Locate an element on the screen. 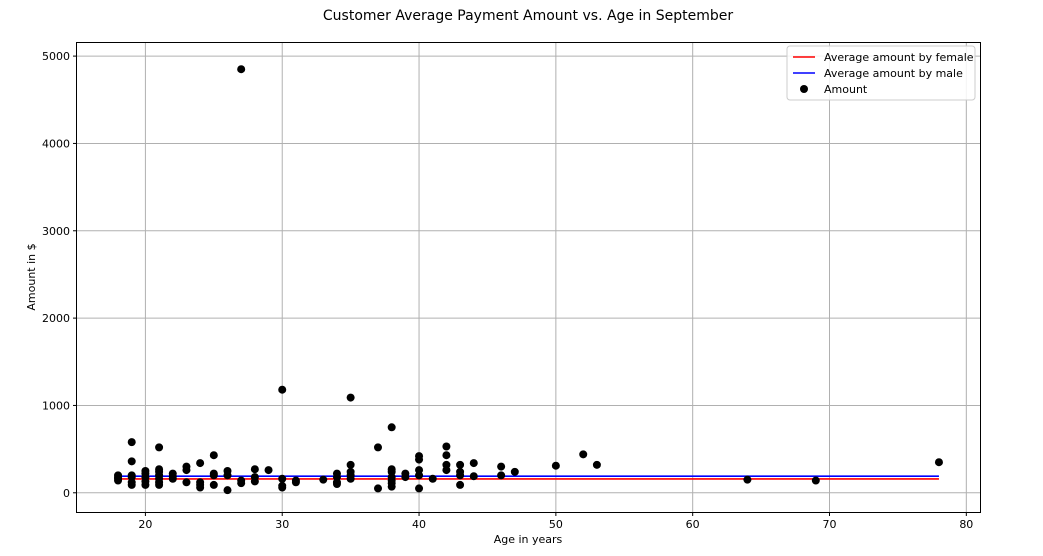 The width and height of the screenshot is (1043, 556). y-tick-label: 3000 is located at coordinates (56, 231).